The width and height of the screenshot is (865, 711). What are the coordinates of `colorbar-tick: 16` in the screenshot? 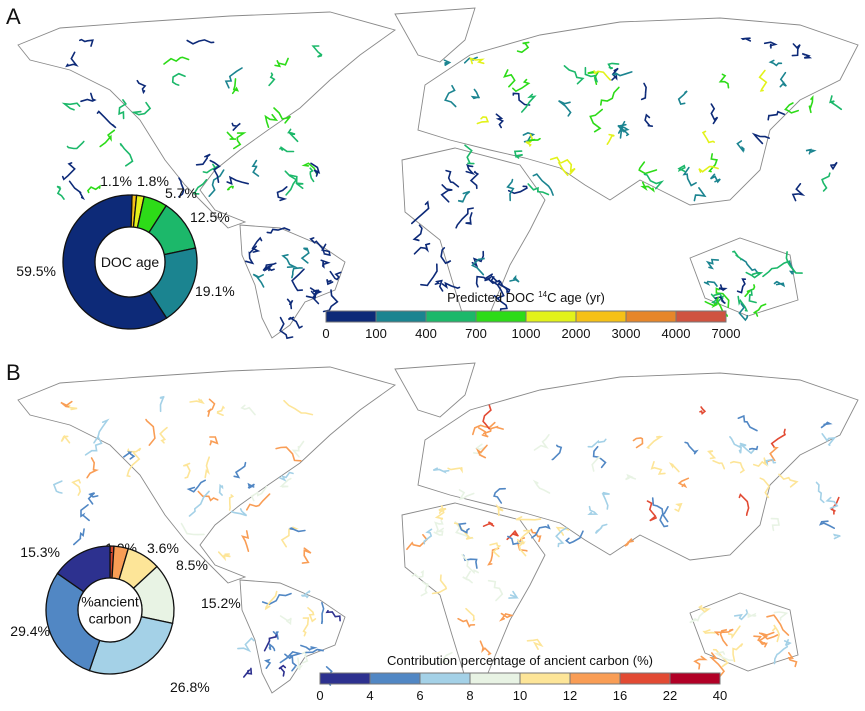 It's located at (620, 695).